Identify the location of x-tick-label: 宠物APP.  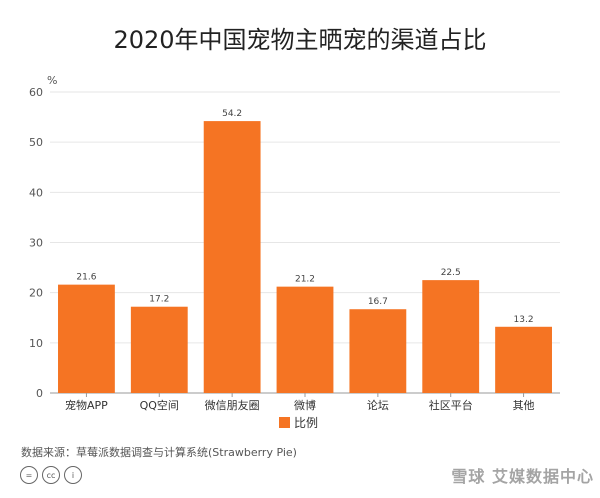
(86, 405).